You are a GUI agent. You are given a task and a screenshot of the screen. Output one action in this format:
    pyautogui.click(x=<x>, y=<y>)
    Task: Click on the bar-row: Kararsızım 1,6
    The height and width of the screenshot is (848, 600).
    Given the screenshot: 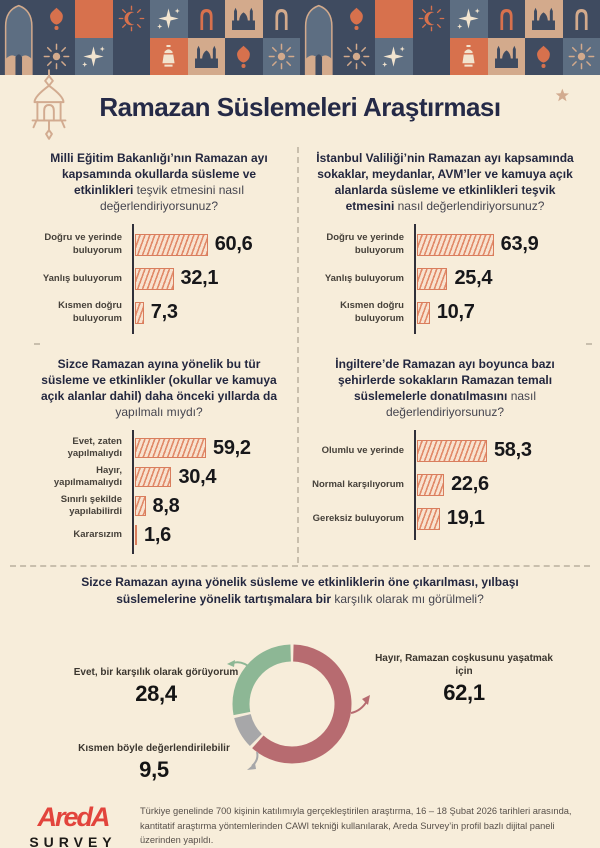 What is the action you would take?
    pyautogui.click(x=159, y=535)
    